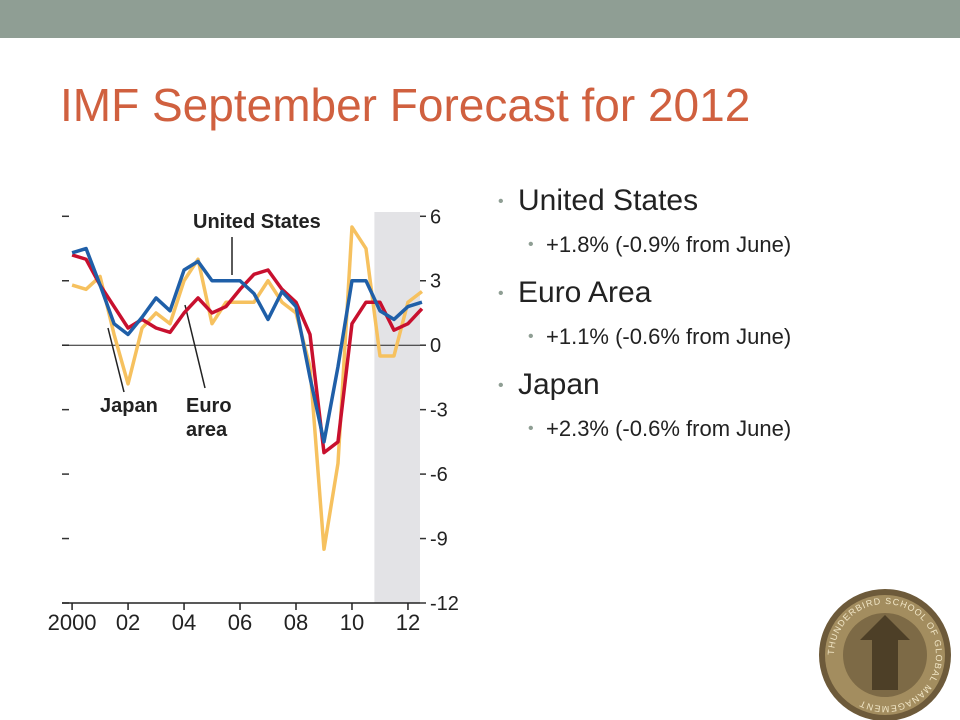  I want to click on y-tick-label: 6, so click(435, 217).